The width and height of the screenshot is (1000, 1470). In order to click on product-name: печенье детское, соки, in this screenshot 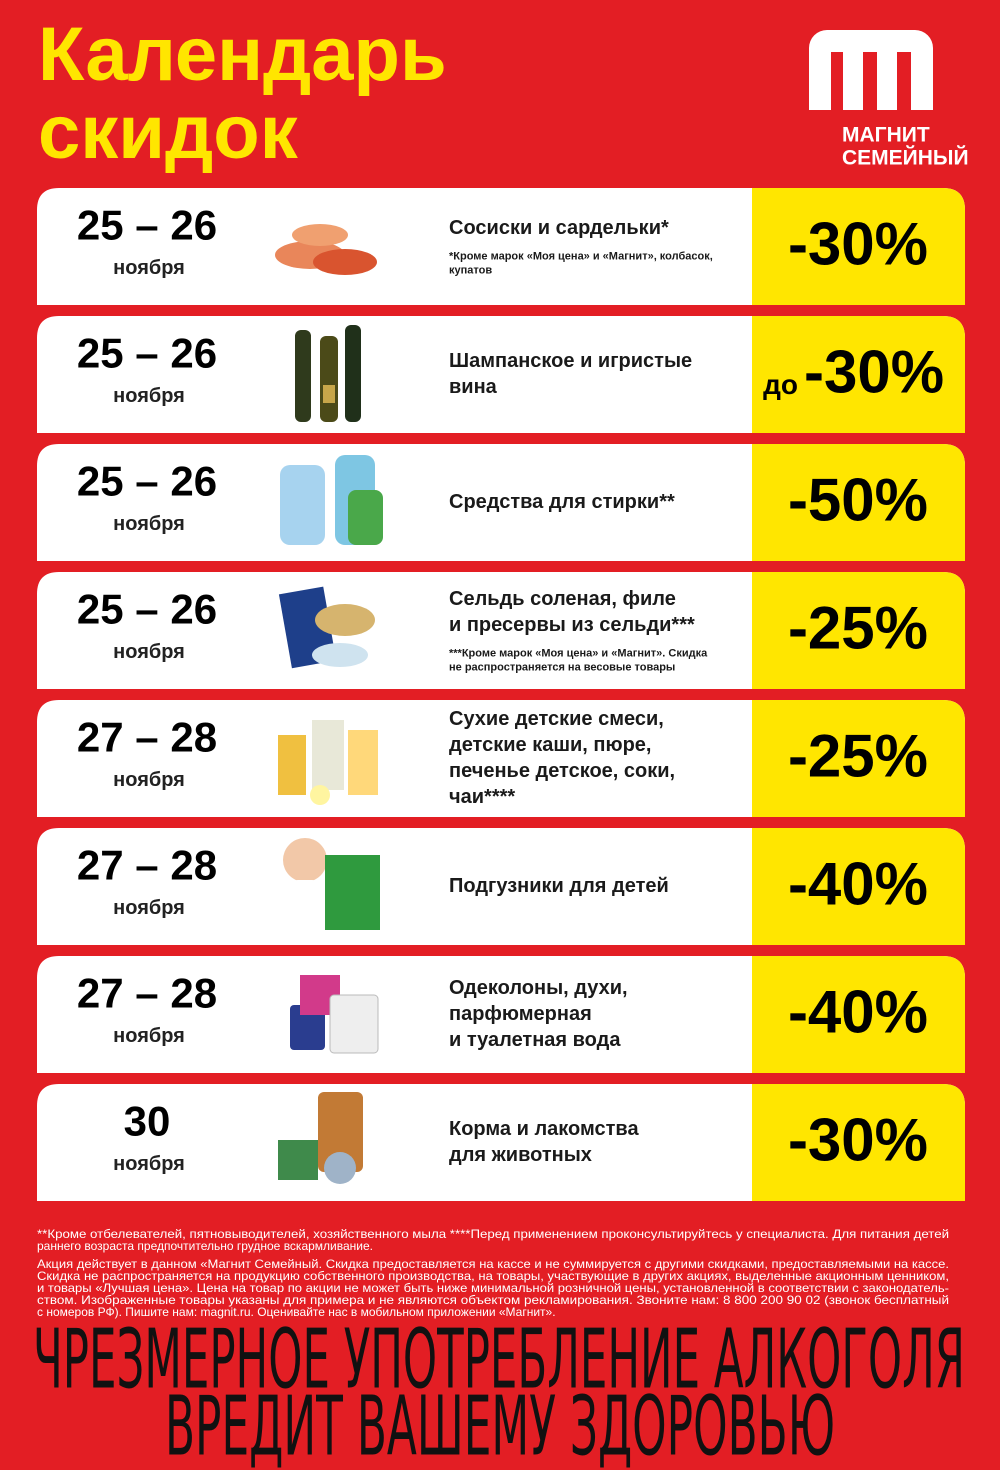, I will do `click(562, 771)`.